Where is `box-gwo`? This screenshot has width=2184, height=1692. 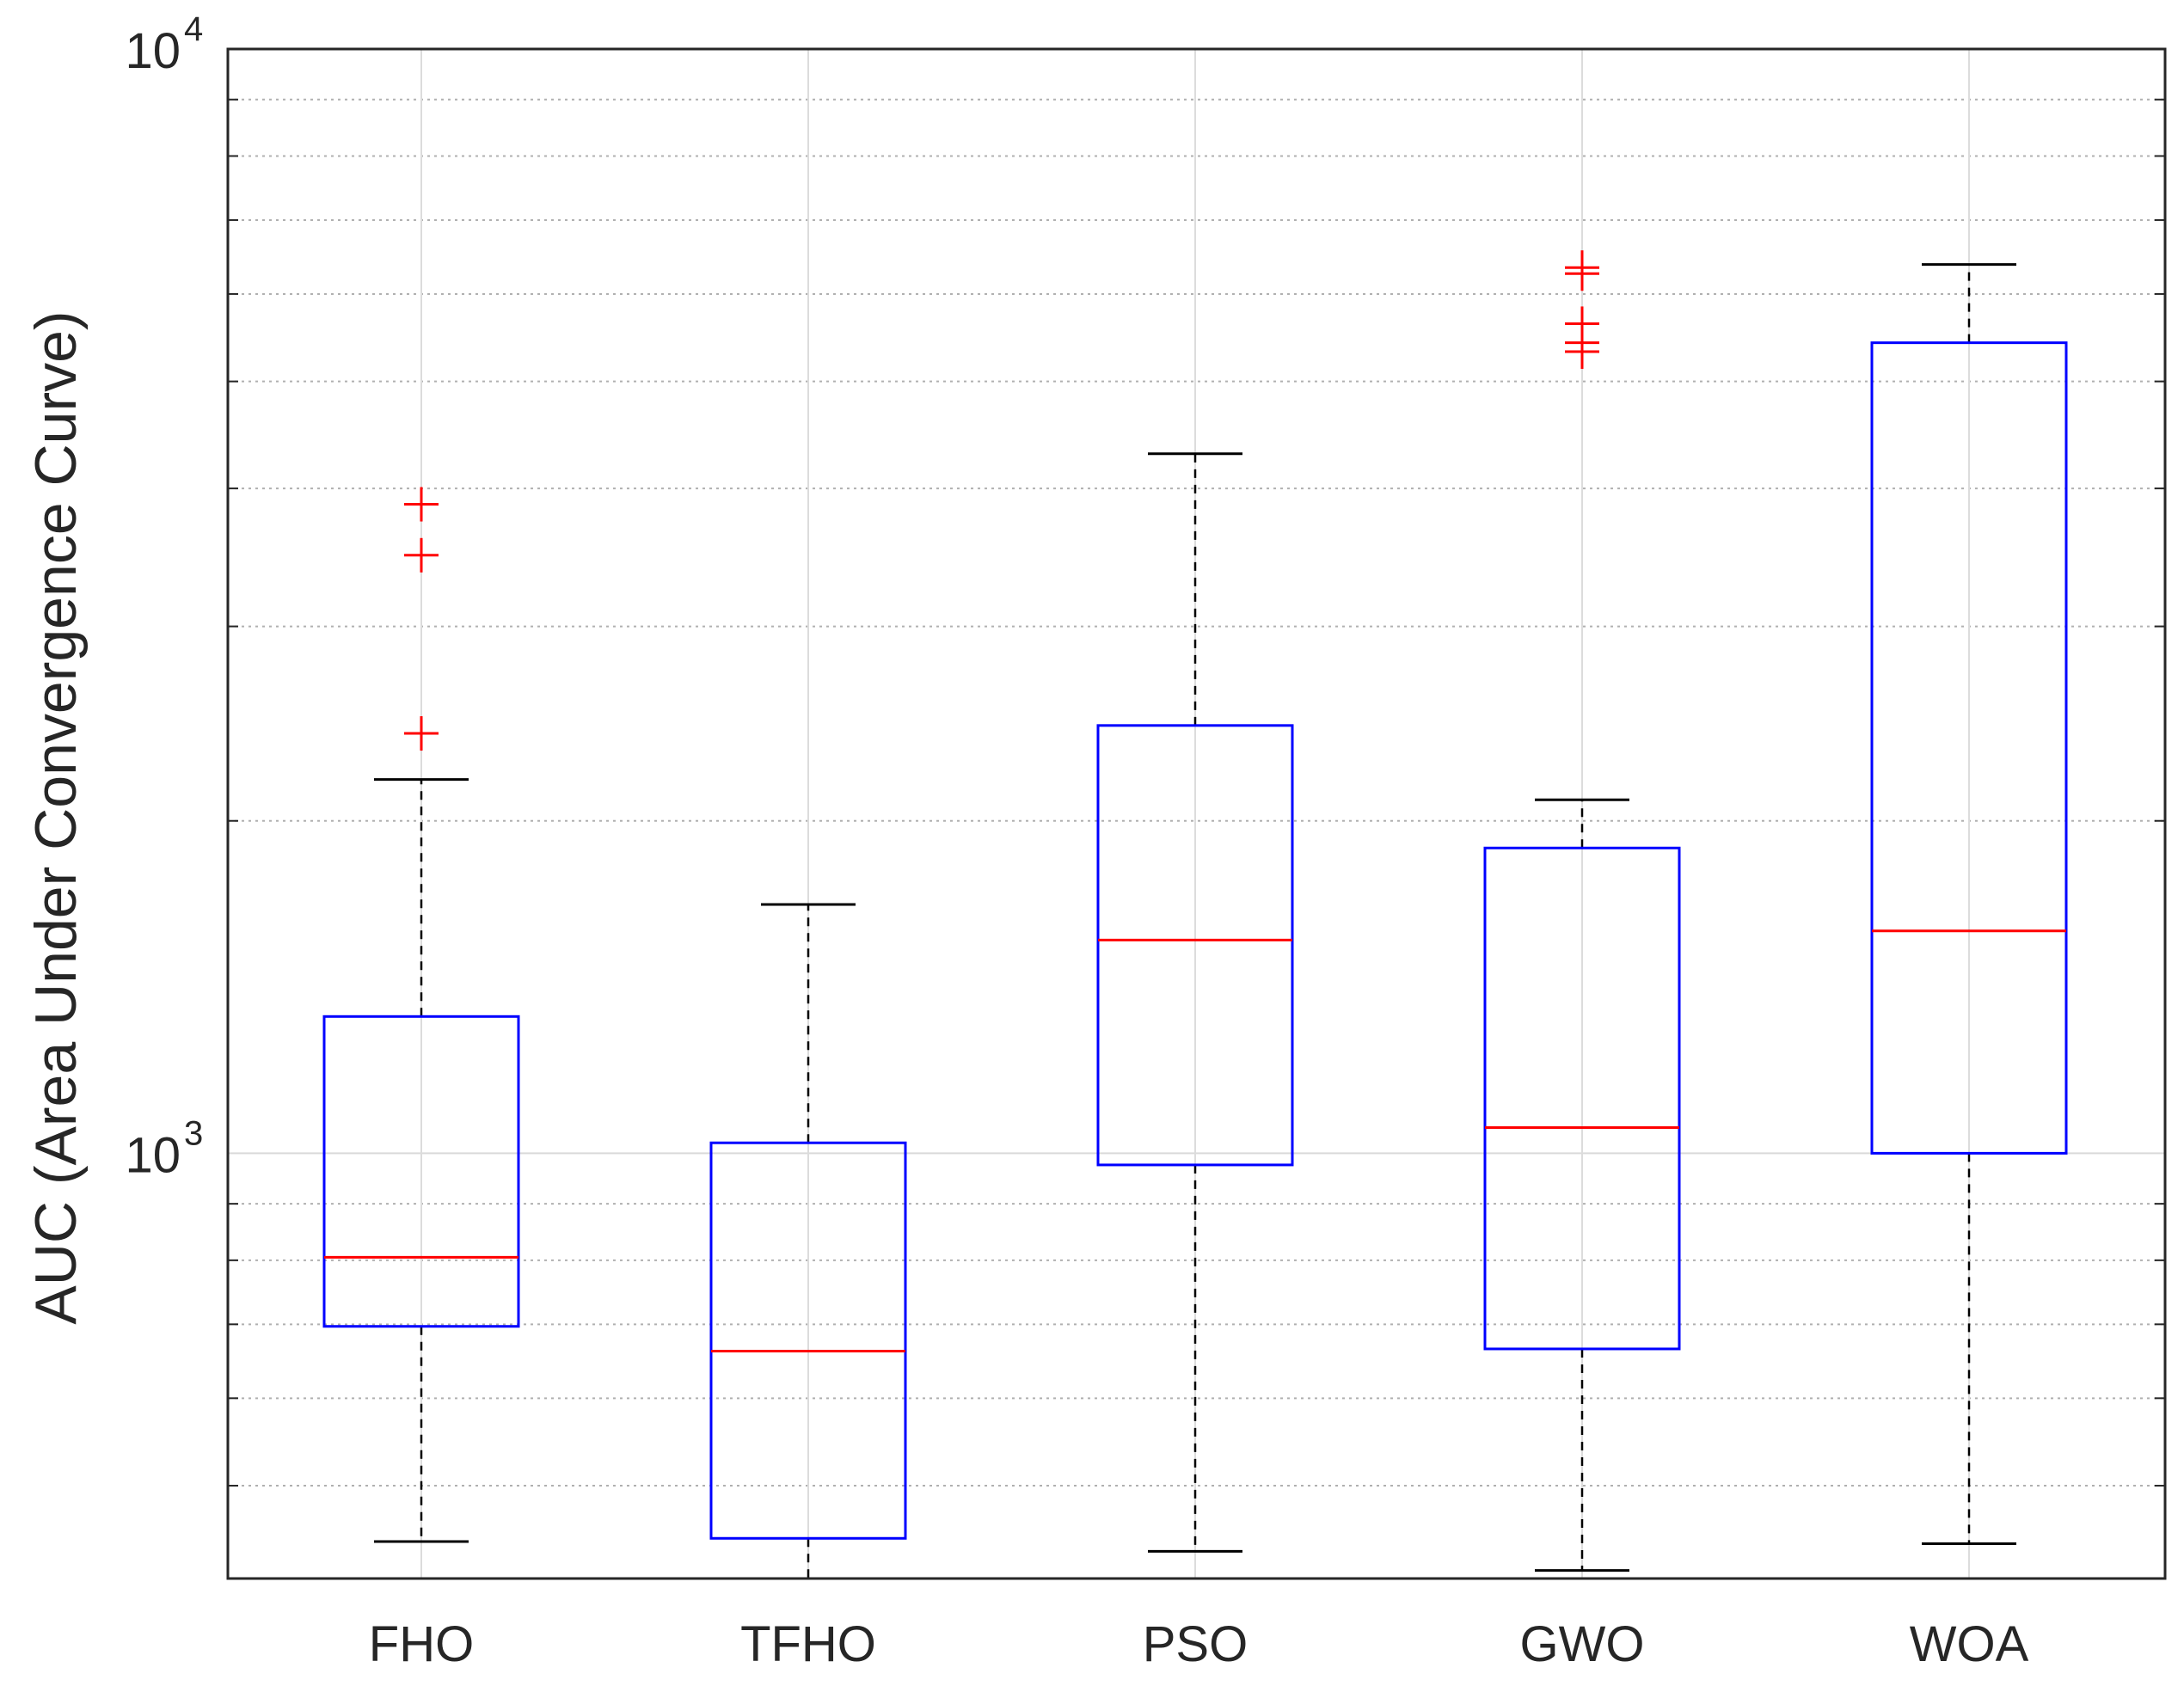 box-gwo is located at coordinates (1582, 911).